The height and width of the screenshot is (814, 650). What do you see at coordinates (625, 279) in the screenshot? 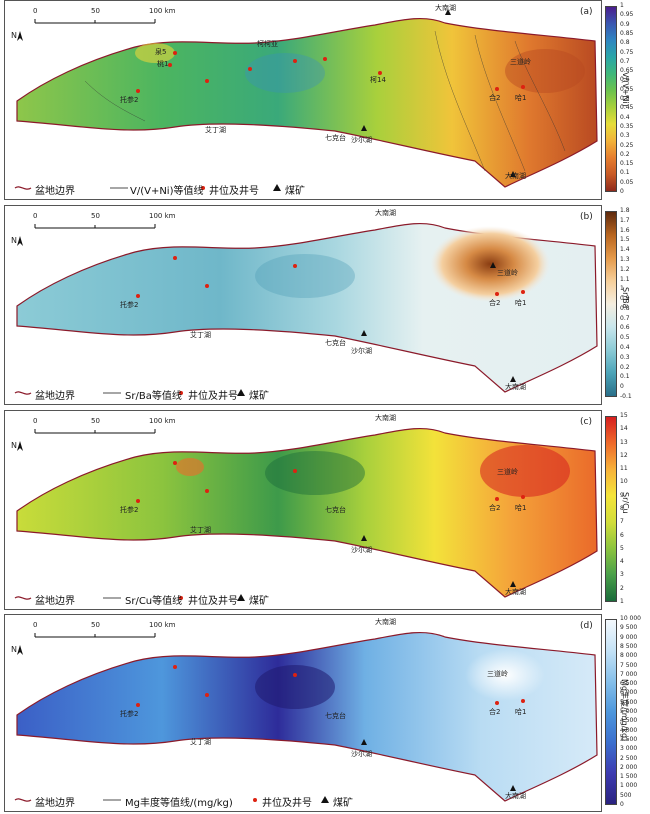
I see `colorbar-b-tick: 1.1` at bounding box center [625, 279].